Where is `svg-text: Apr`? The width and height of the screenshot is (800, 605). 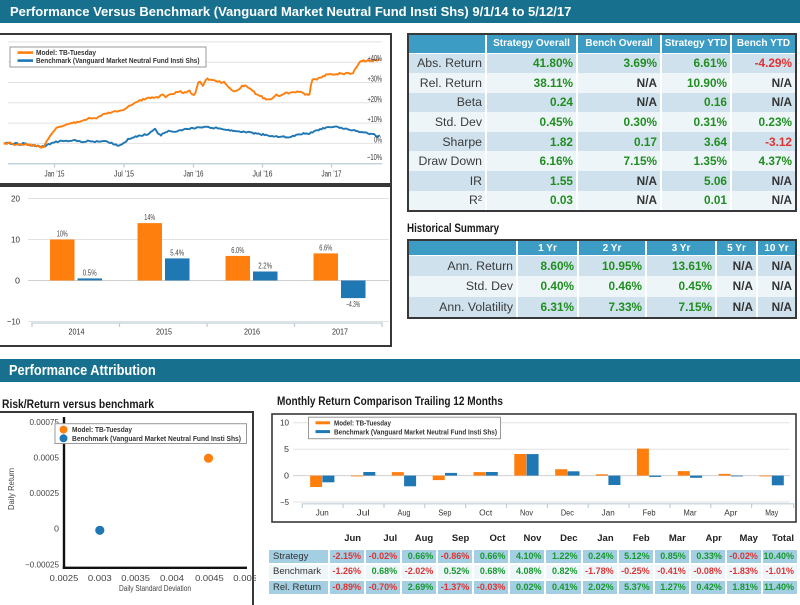 svg-text: Apr is located at coordinates (730, 513).